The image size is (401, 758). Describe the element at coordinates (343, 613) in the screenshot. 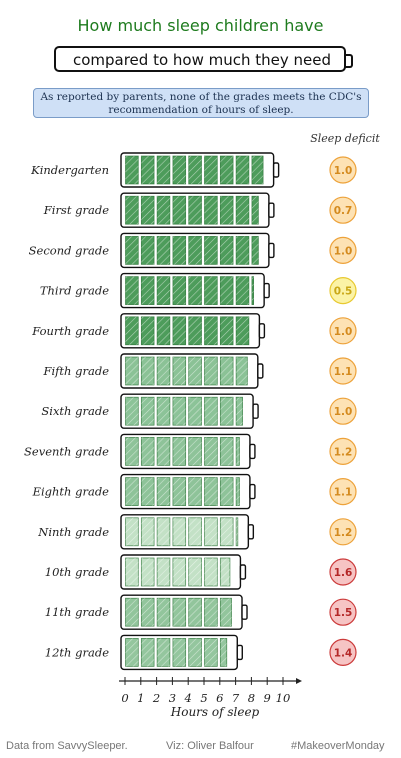

I see `deficit-label: 1.5` at that location.